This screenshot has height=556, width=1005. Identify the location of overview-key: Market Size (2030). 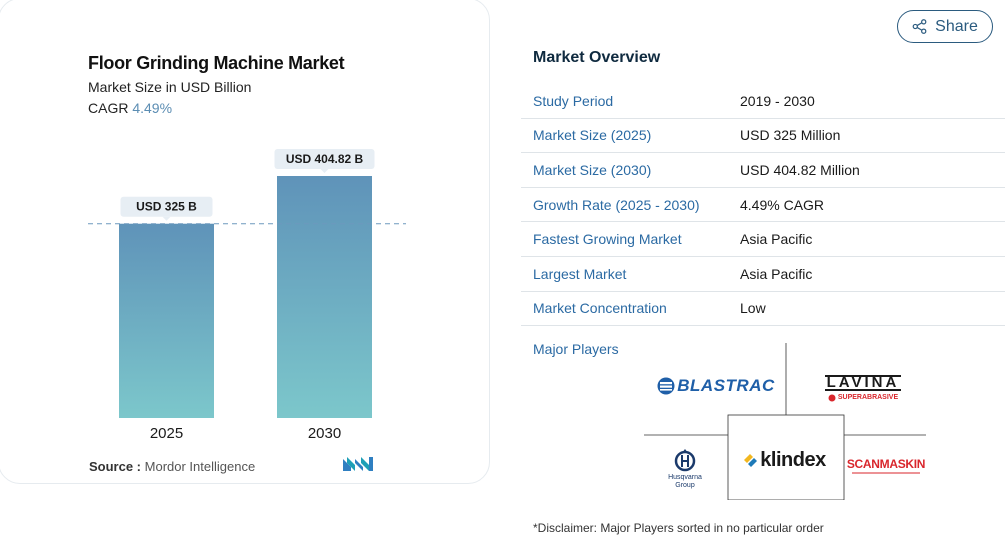
(592, 169).